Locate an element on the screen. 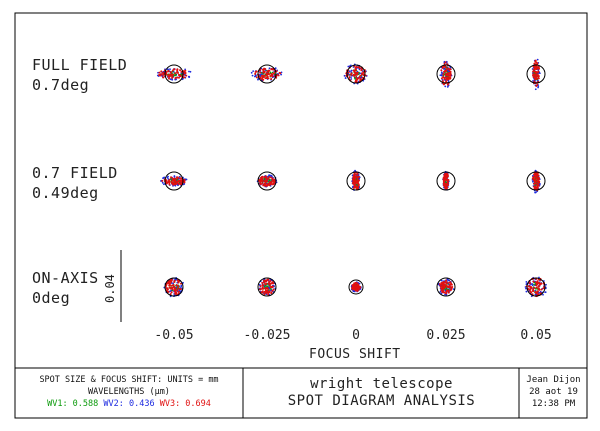  row-angle: 0.49deg is located at coordinates (65, 193).